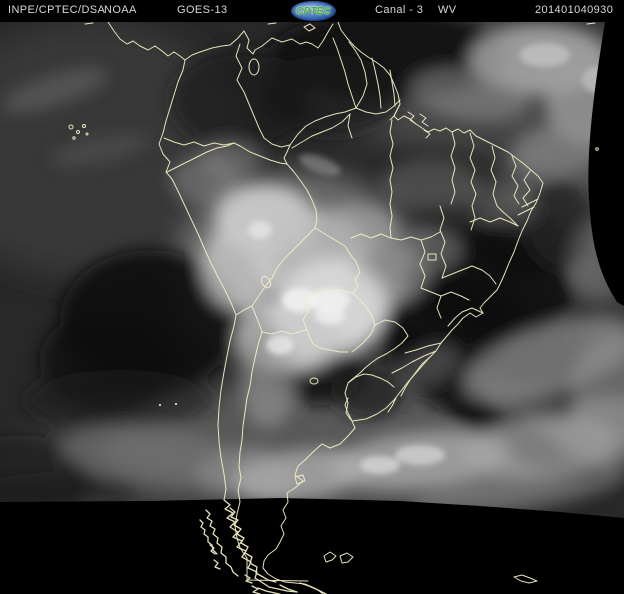  I want to click on lagoa-dos-patos, so click(415, 376).